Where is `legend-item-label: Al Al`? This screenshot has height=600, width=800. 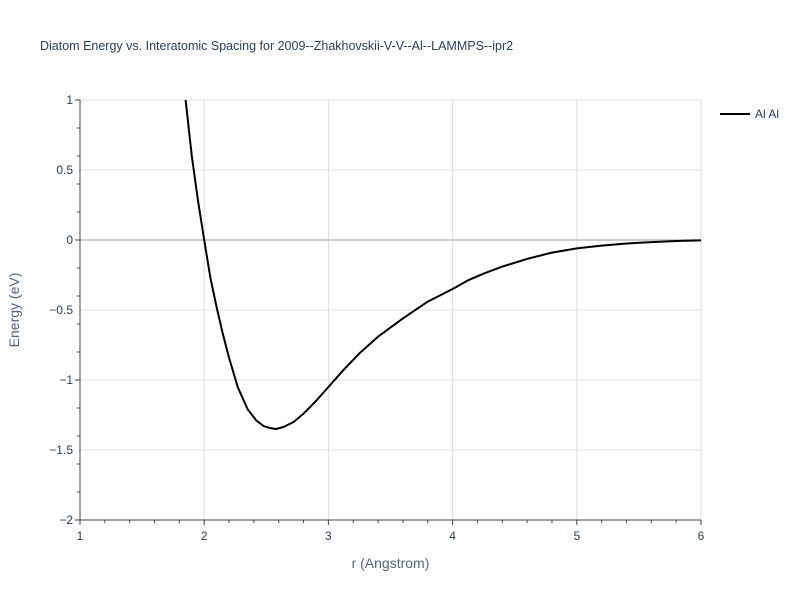
legend-item-label: Al Al is located at coordinates (767, 114).